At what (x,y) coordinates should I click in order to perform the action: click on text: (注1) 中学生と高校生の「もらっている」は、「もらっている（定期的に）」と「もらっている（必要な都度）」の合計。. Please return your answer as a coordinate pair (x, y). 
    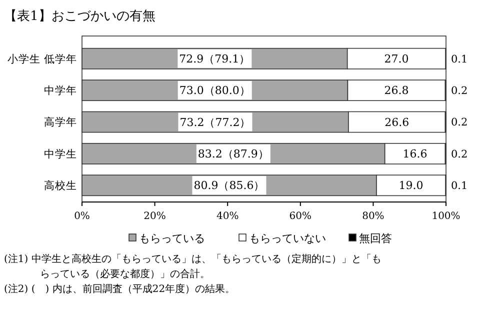
    Looking at the image, I should click on (193, 266).